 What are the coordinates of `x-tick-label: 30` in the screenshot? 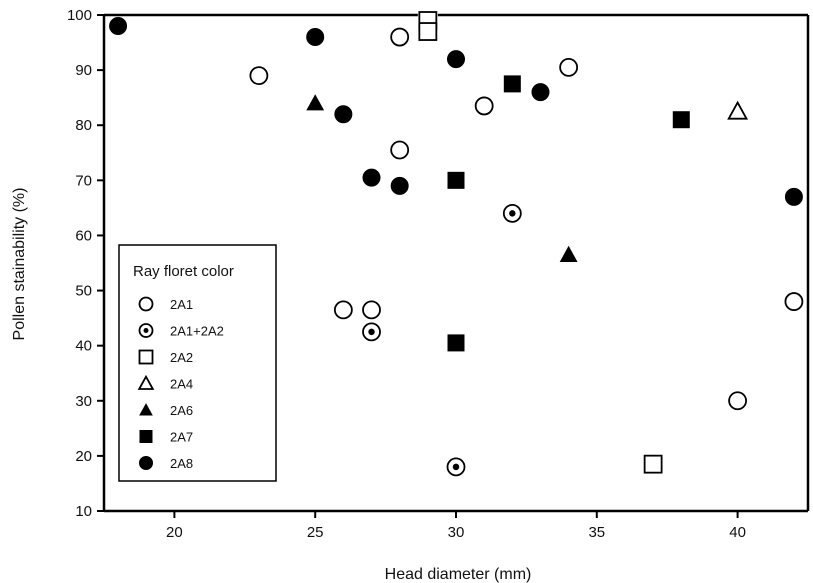 It's located at (456, 532).